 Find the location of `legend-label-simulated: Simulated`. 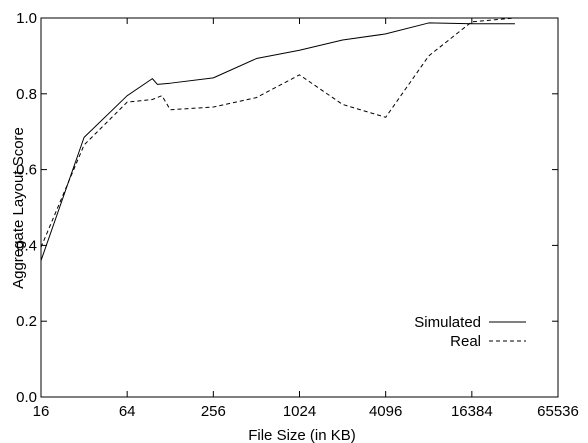

legend-label-simulated: Simulated is located at coordinates (447, 322).